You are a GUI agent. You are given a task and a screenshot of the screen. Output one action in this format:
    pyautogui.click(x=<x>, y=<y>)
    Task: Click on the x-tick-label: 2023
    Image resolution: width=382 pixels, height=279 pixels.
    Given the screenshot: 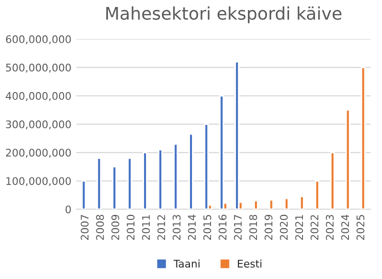 What is the action you would take?
    pyautogui.click(x=330, y=227)
    